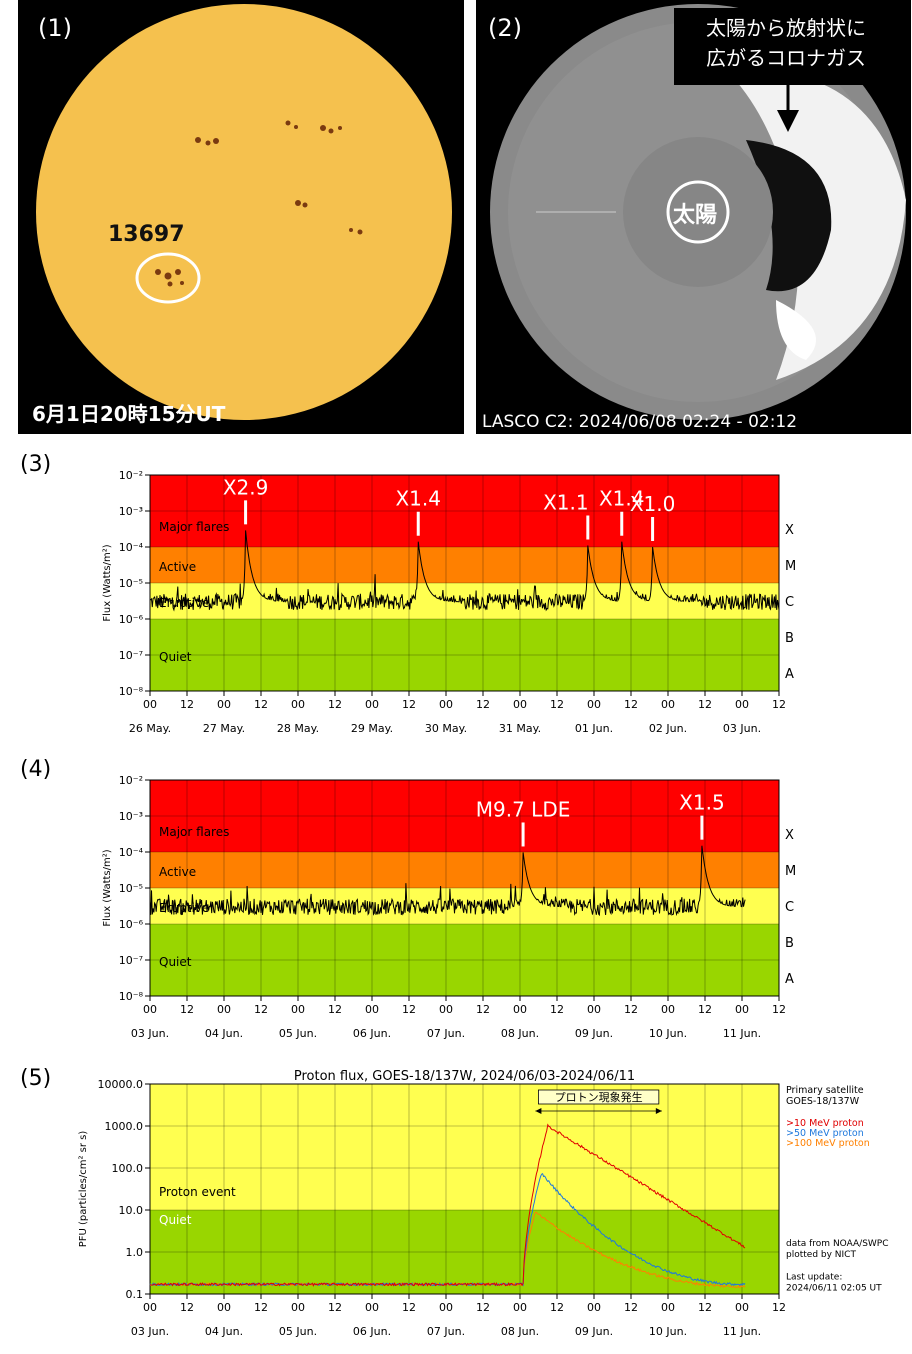  I want to click on x-day-label: 05 Jun., so click(298, 1331).